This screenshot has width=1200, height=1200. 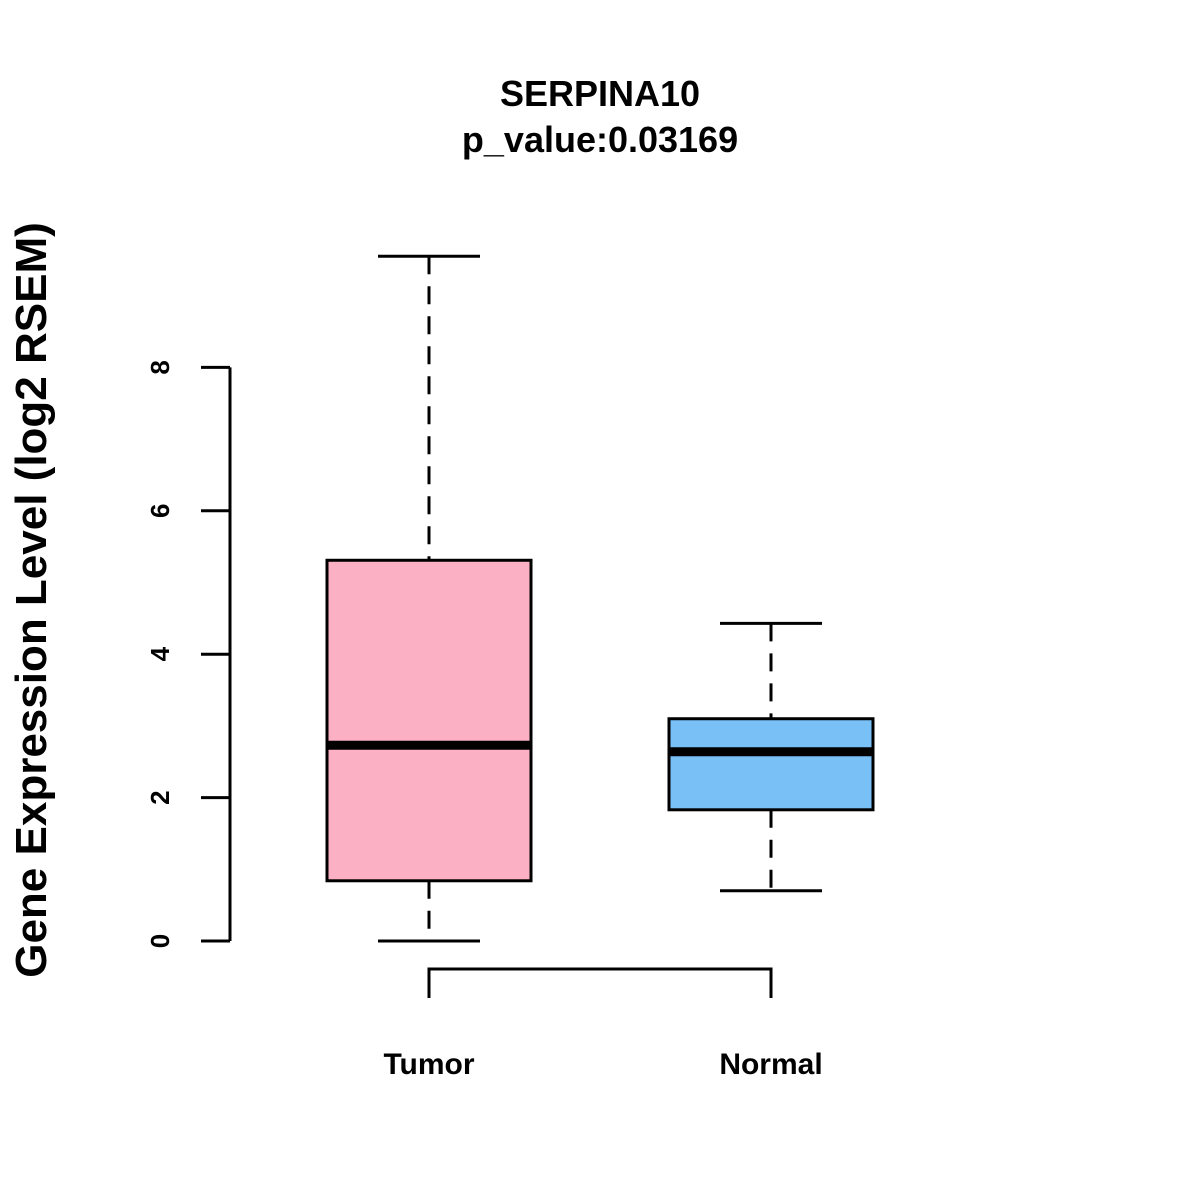 I want to click on y-tick-label: 8, so click(x=160, y=367).